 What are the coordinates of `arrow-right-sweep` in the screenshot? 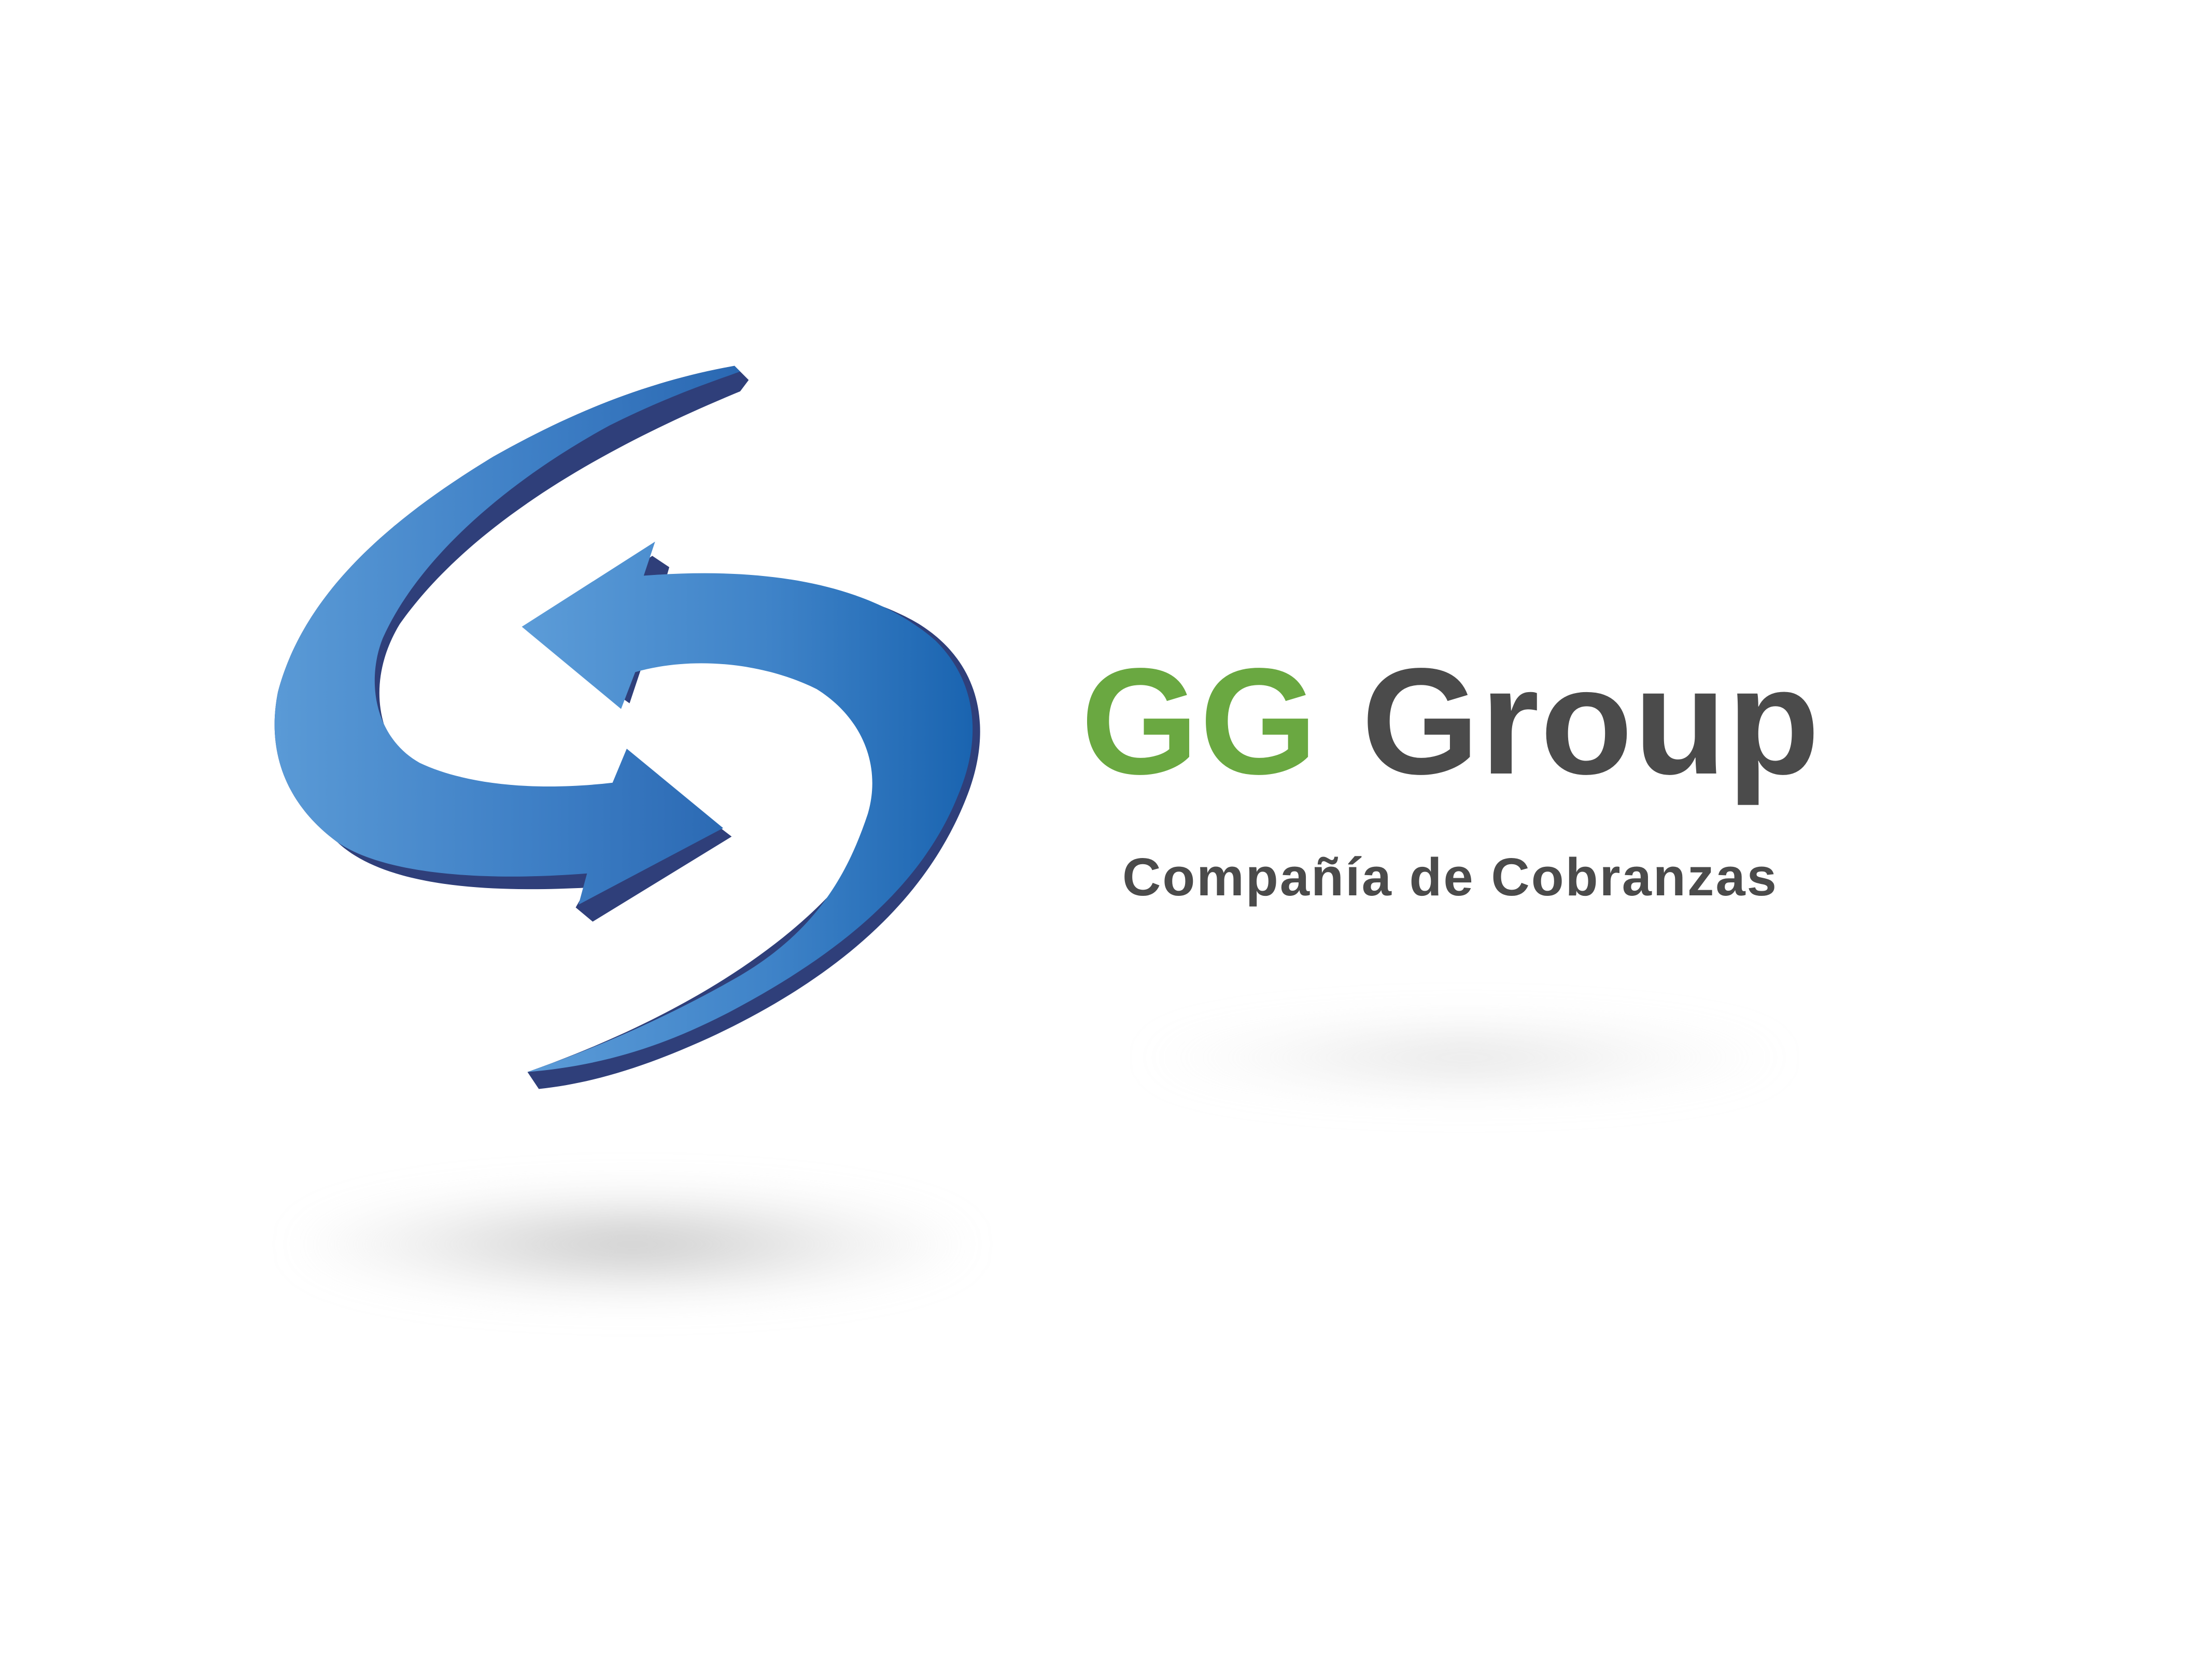 It's located at (751, 815).